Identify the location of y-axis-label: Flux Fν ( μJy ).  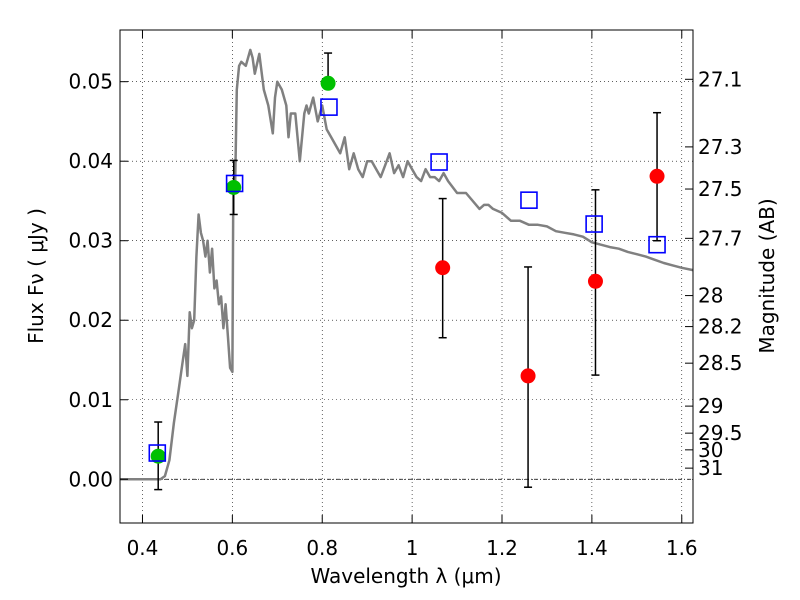
(36, 276).